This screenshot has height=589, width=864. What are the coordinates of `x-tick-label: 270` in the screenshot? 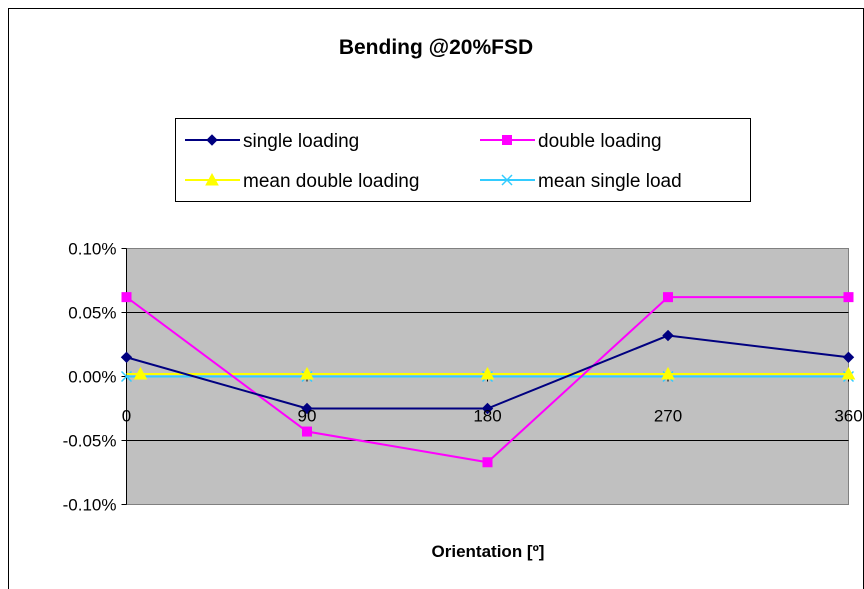 It's located at (668, 416).